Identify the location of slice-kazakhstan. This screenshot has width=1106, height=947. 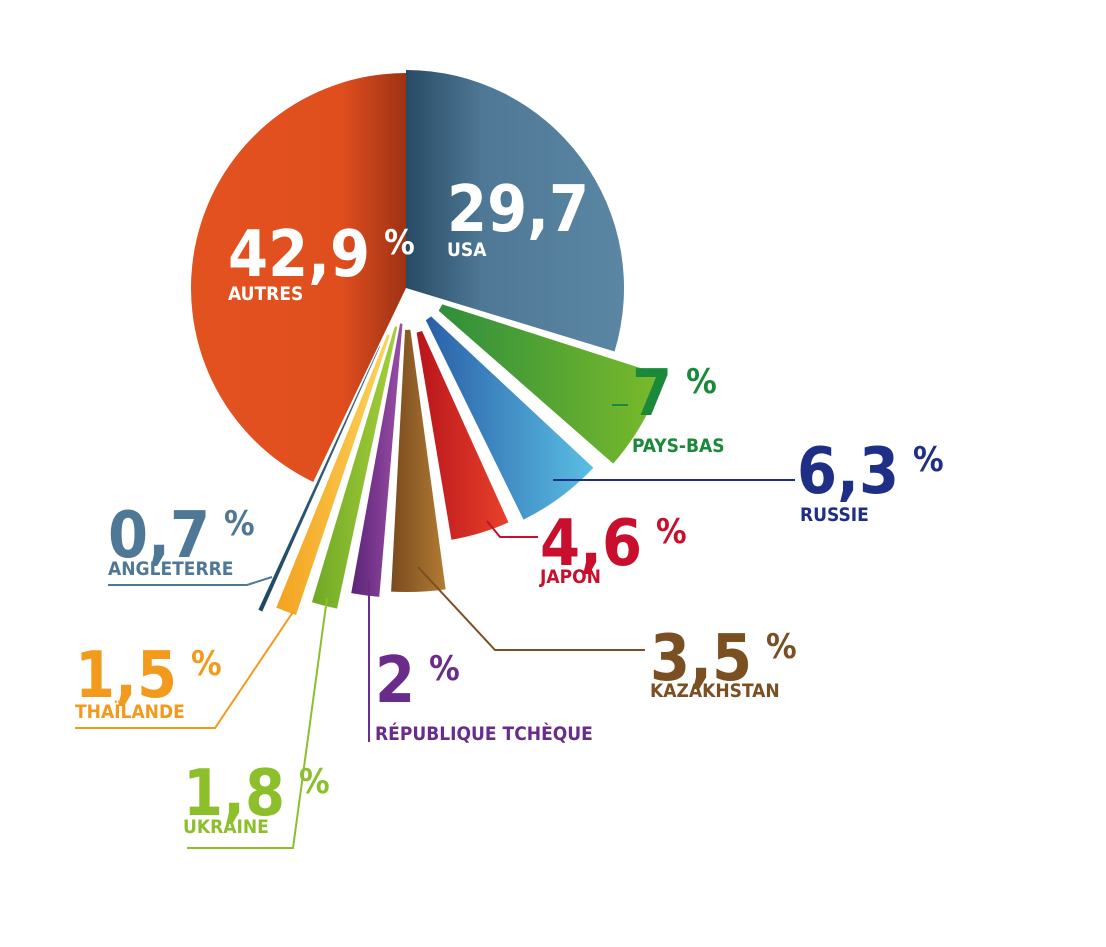
(418, 460).